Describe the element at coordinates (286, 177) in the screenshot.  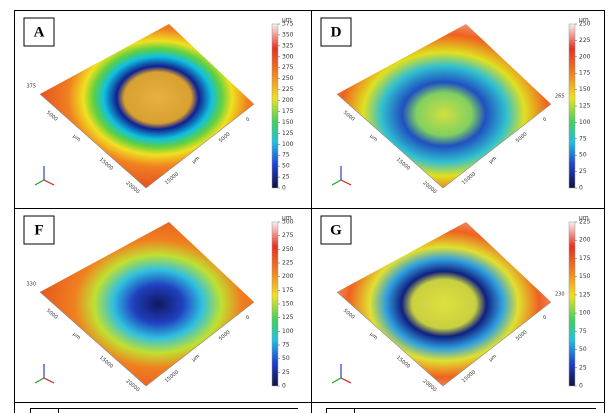
I see `scale-tick-label: 25` at that location.